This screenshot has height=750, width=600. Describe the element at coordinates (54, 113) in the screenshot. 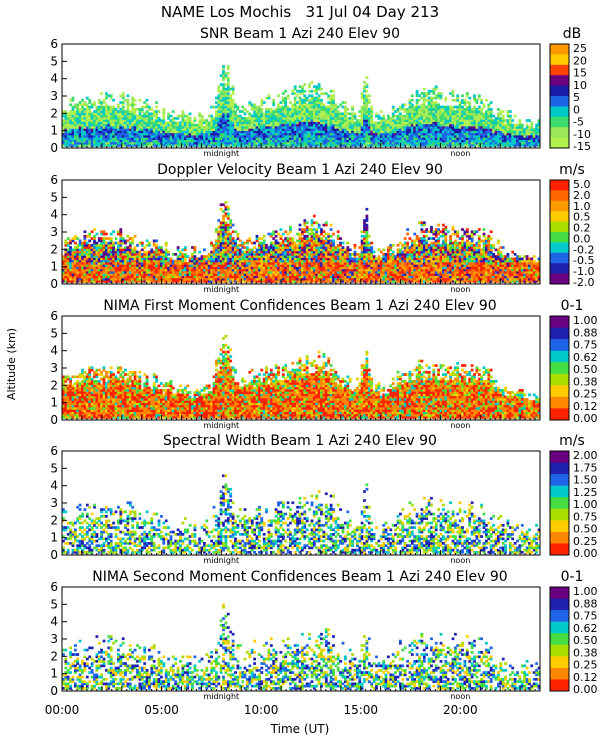

I see `y-tick-label: 2` at that location.